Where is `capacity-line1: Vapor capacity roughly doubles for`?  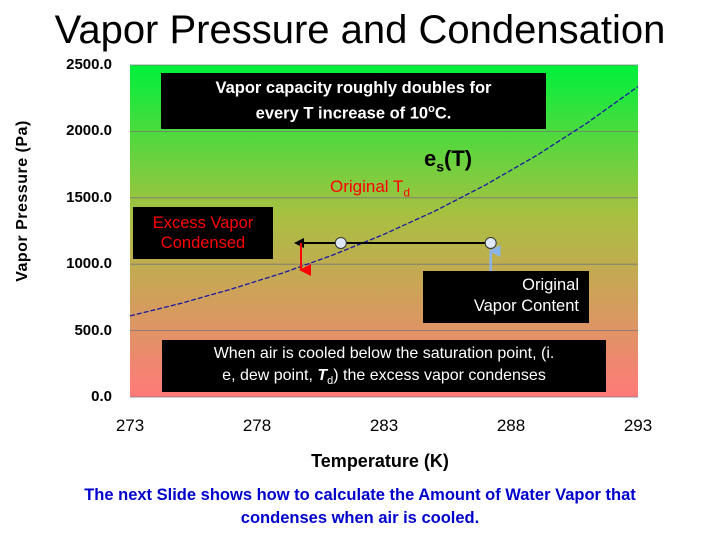
capacity-line1: Vapor capacity roughly doubles for is located at coordinates (353, 88).